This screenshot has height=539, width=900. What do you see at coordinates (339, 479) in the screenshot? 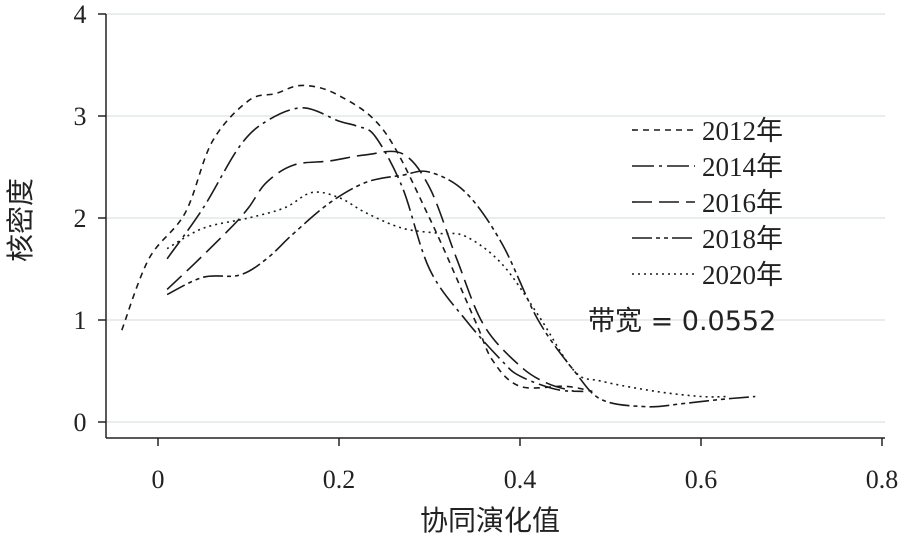
I see `x-tick-label: 0.2` at bounding box center [339, 479].